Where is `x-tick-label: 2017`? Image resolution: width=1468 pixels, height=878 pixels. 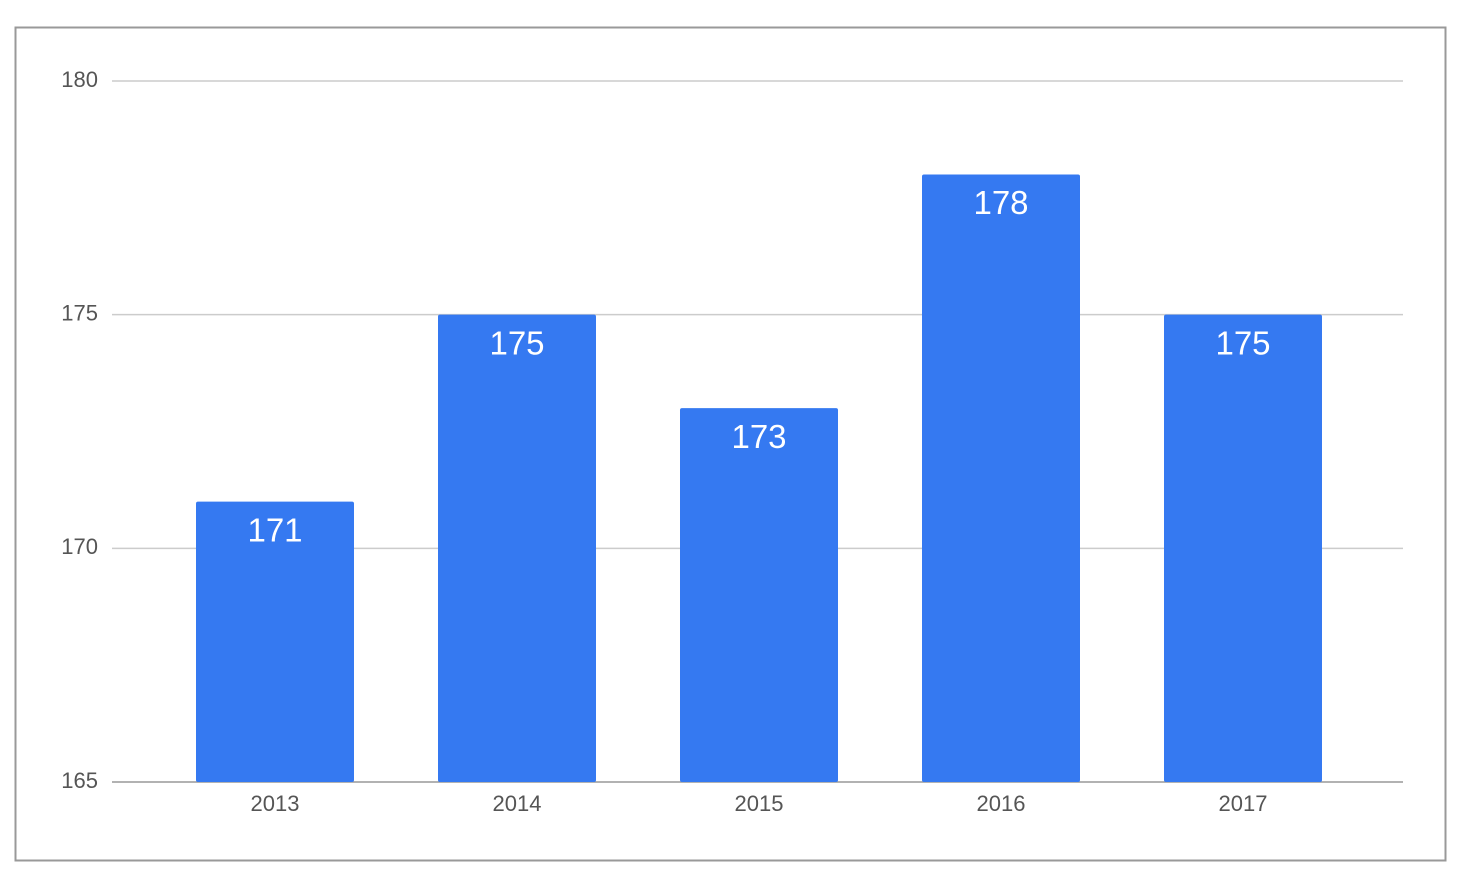 x-tick-label: 2017 is located at coordinates (1243, 803).